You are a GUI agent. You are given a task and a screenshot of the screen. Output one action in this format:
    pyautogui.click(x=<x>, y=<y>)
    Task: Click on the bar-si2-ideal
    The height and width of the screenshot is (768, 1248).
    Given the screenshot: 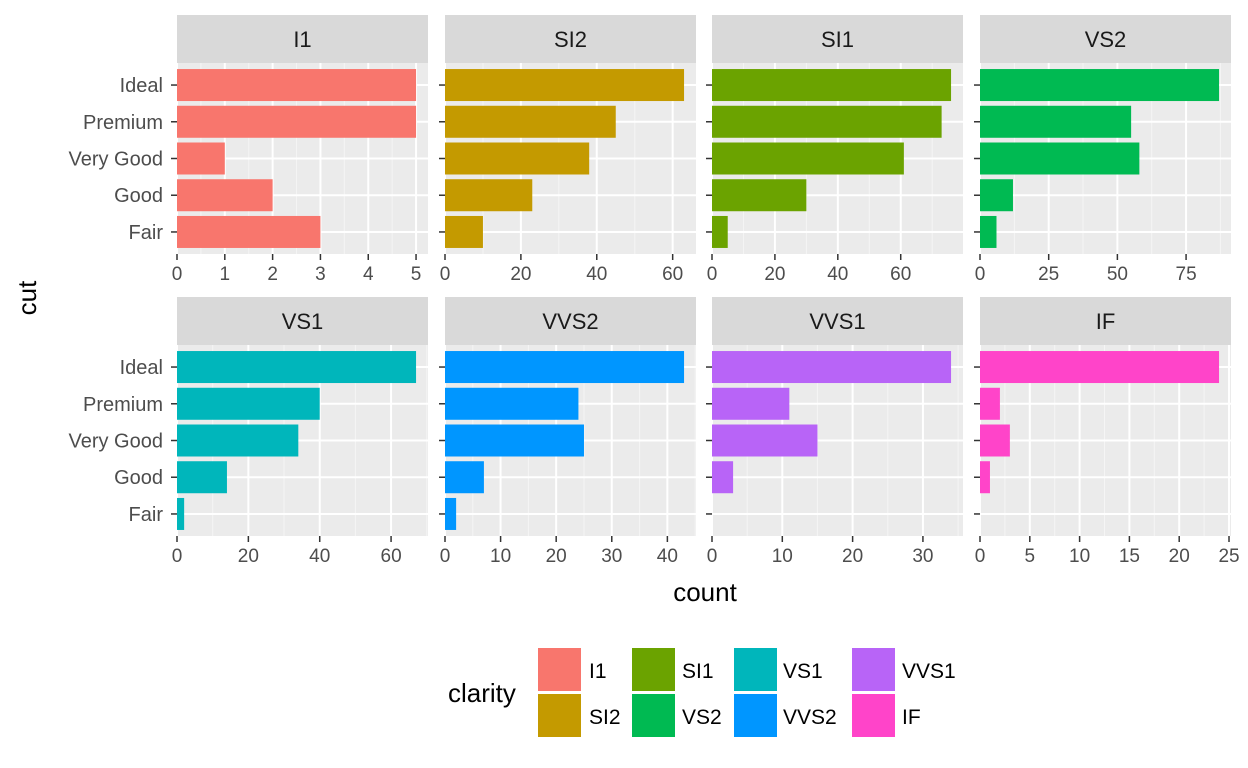 What is the action you would take?
    pyautogui.click(x=565, y=85)
    